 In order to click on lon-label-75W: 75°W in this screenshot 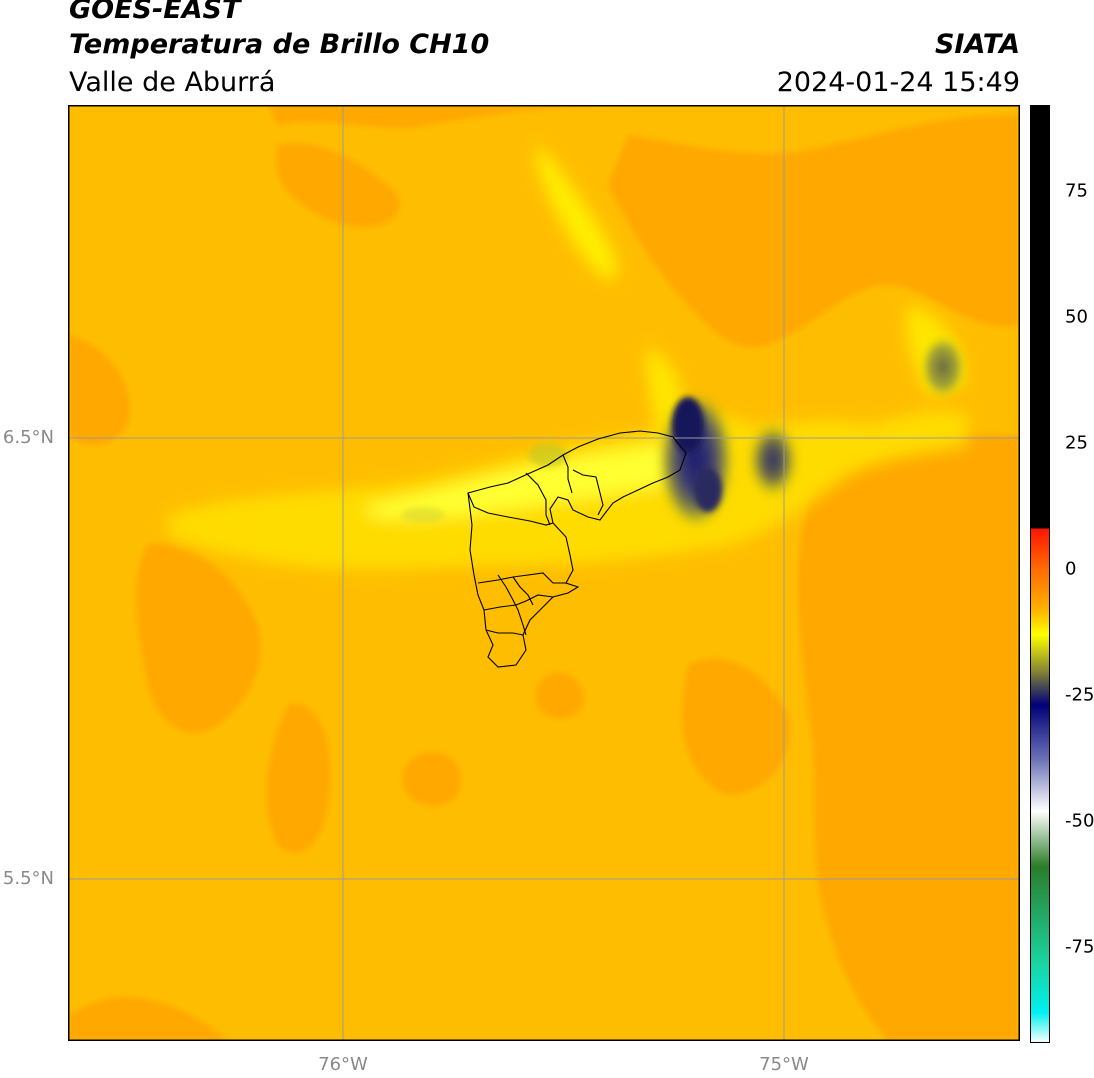, I will do `click(784, 1064)`.